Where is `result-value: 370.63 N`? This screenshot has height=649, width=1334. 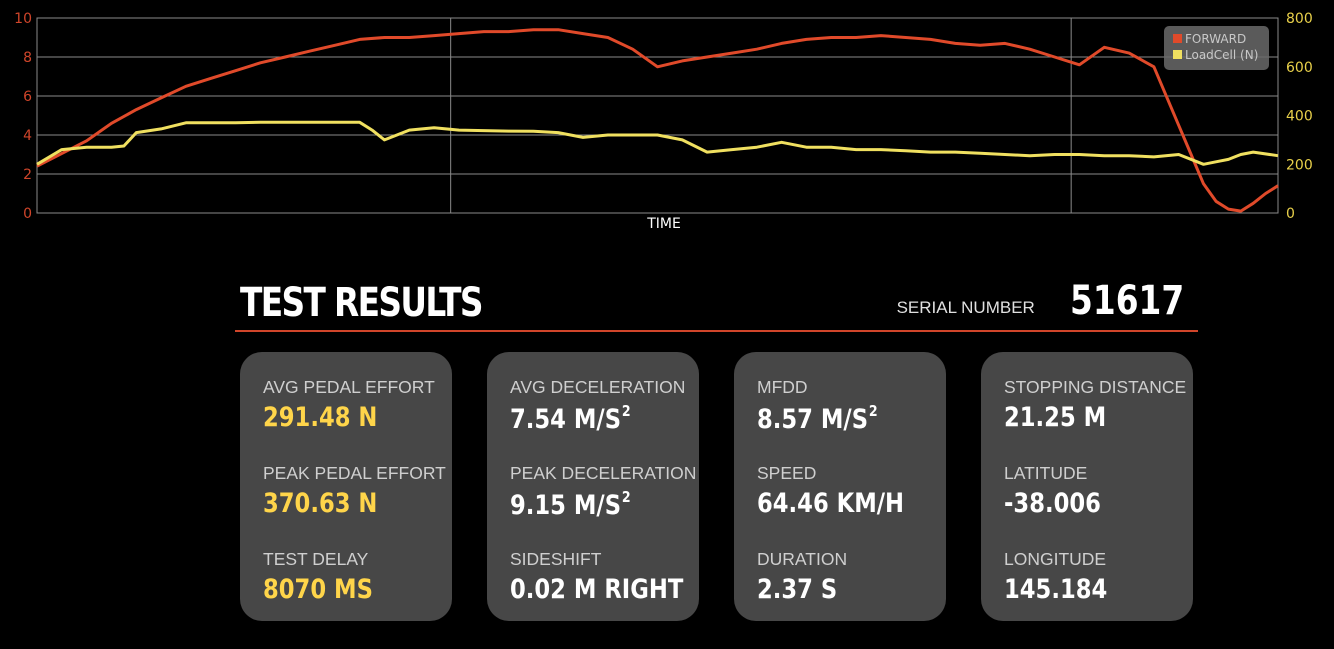
result-value: 370.63 N is located at coordinates (340, 503).